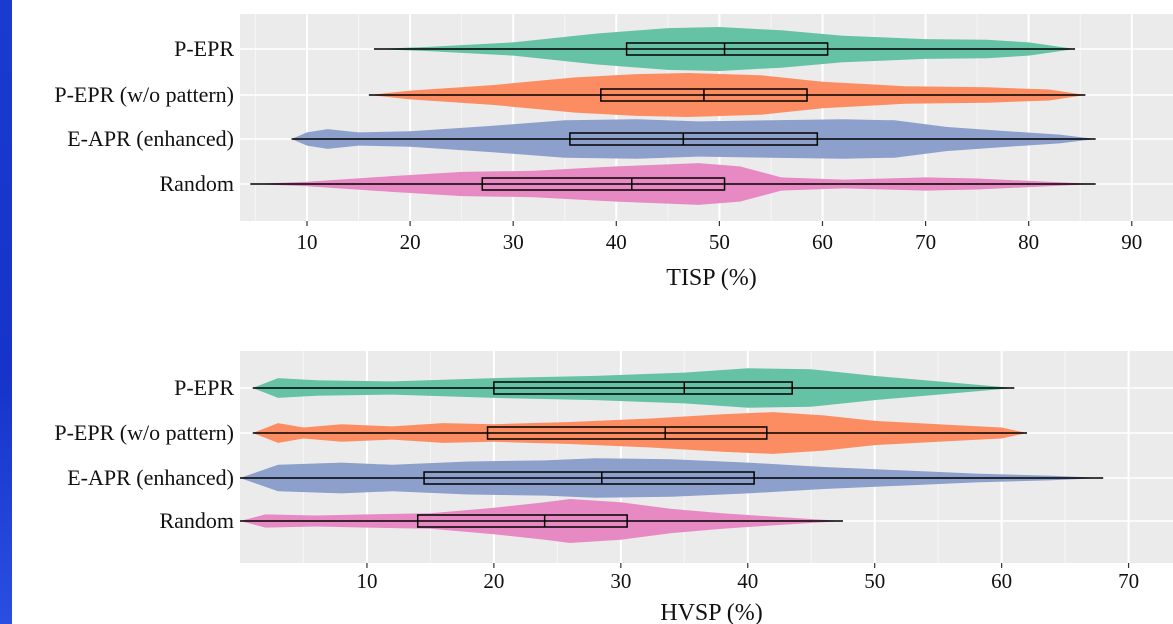  Describe the element at coordinates (711, 278) in the screenshot. I see `tisp-axis-title: TISP (%)` at that location.